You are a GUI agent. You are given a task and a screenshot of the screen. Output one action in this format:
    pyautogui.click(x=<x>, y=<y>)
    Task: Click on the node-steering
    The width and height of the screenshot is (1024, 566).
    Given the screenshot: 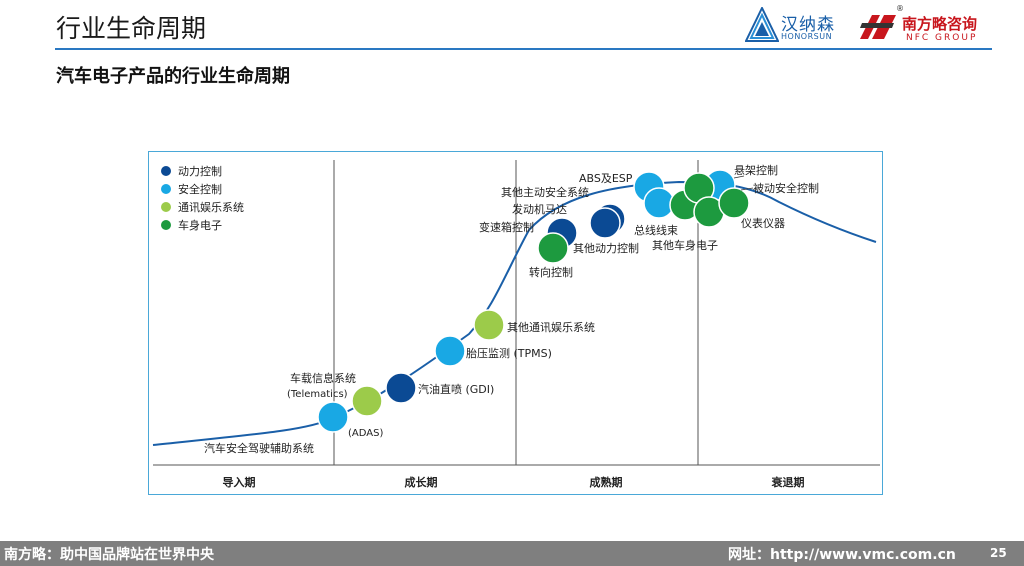 What is the action you would take?
    pyautogui.click(x=553, y=248)
    